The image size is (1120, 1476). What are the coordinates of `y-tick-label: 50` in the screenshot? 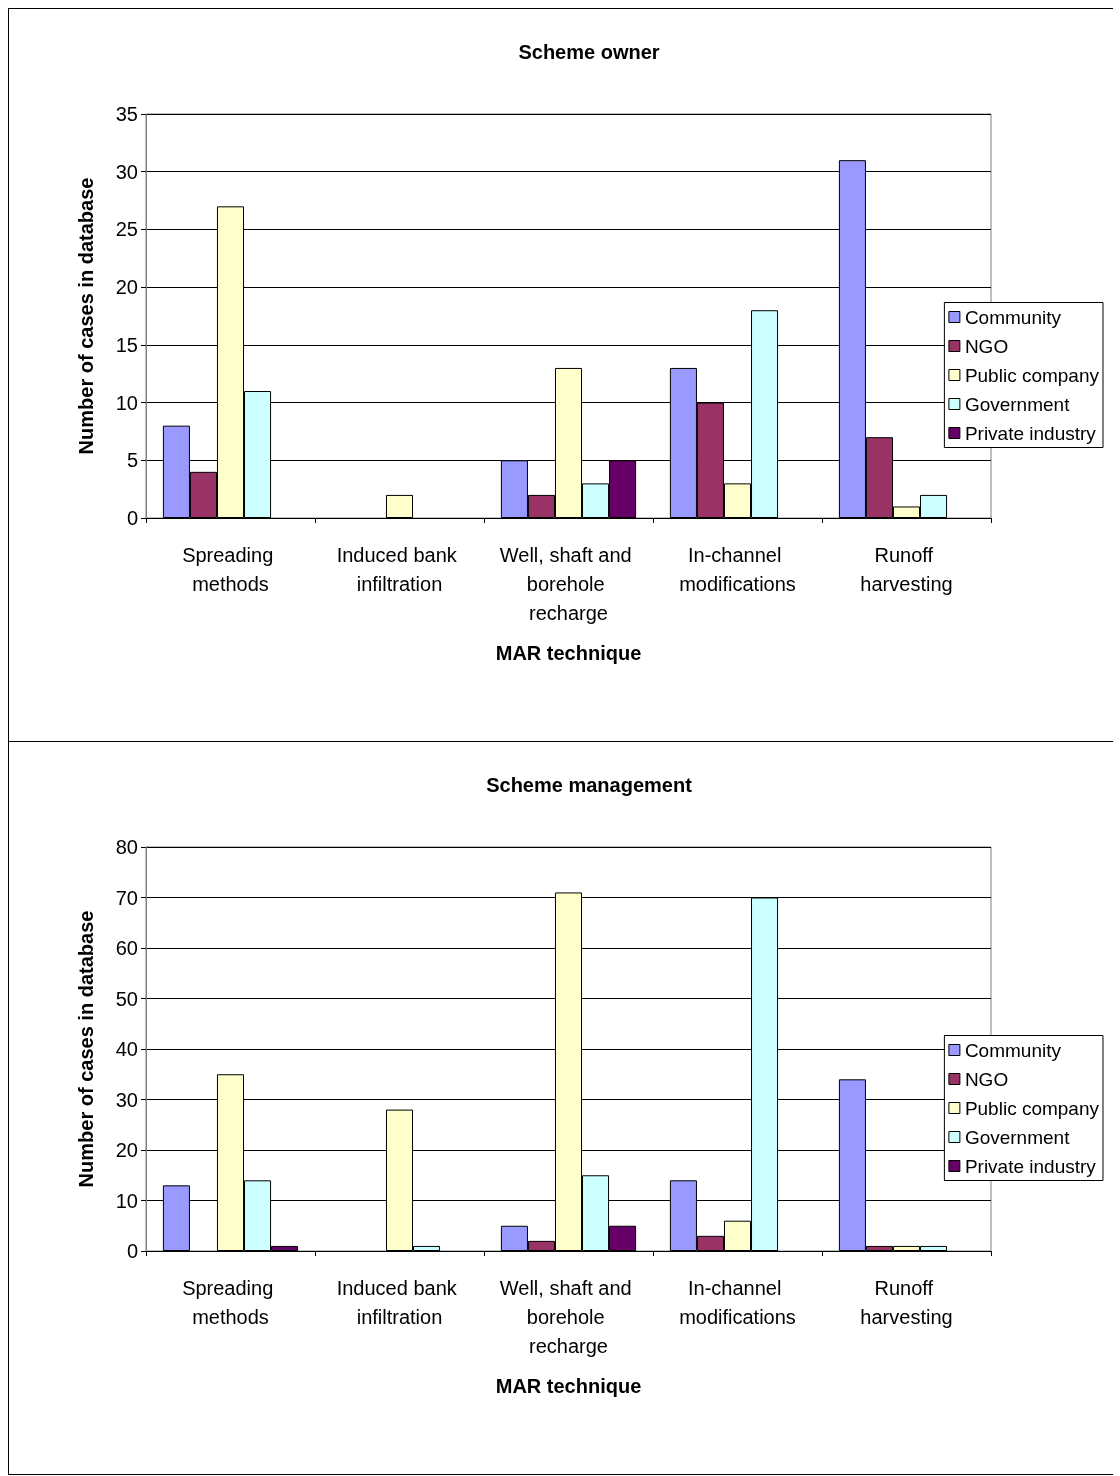 It's located at (126, 998).